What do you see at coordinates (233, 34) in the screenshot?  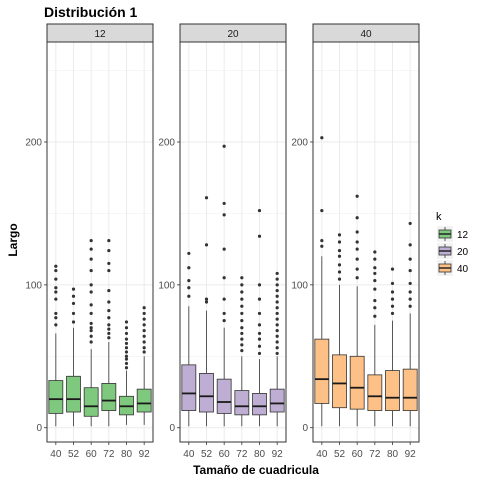 I see `strip-label: 20` at bounding box center [233, 34].